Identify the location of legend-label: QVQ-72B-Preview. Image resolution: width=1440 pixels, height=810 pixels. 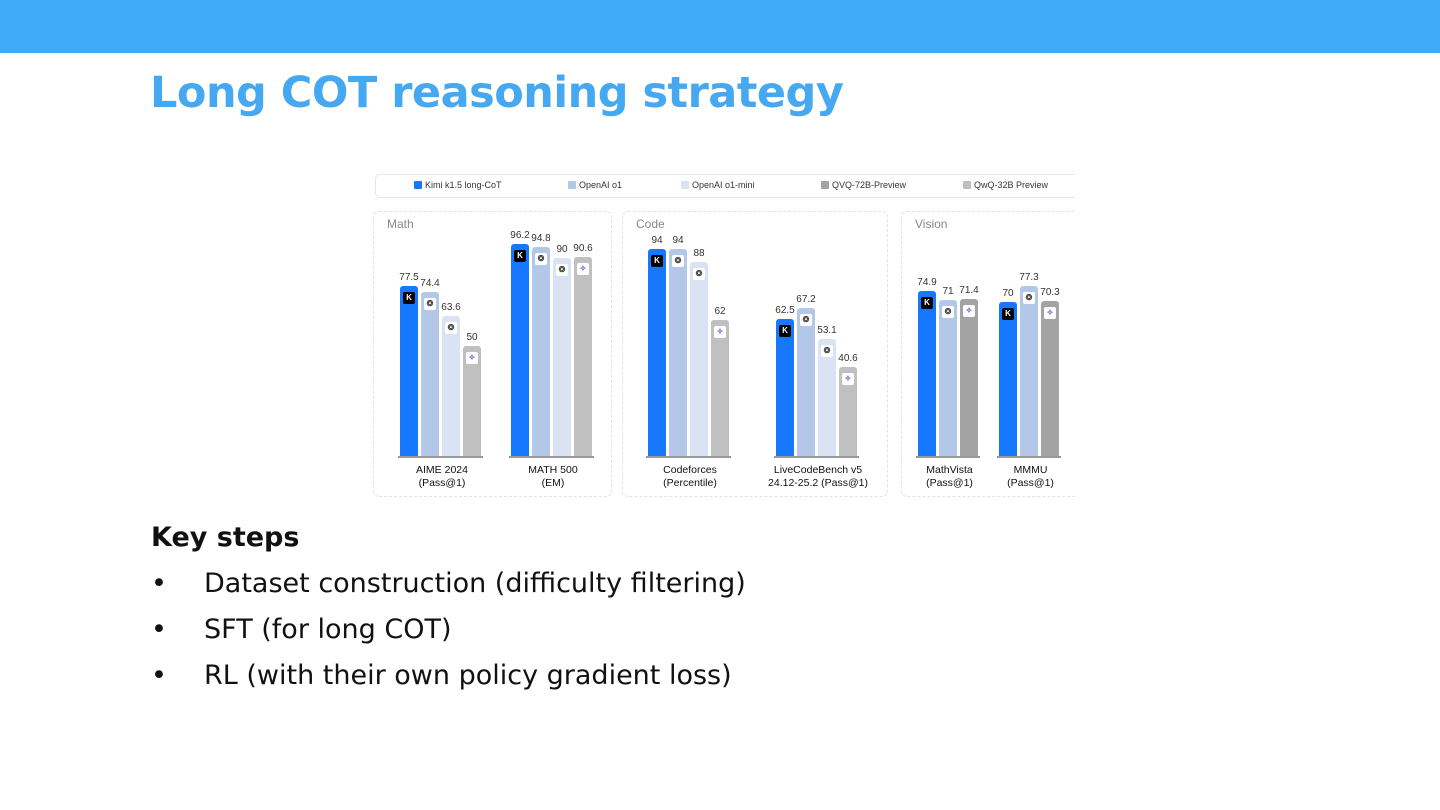
(869, 185).